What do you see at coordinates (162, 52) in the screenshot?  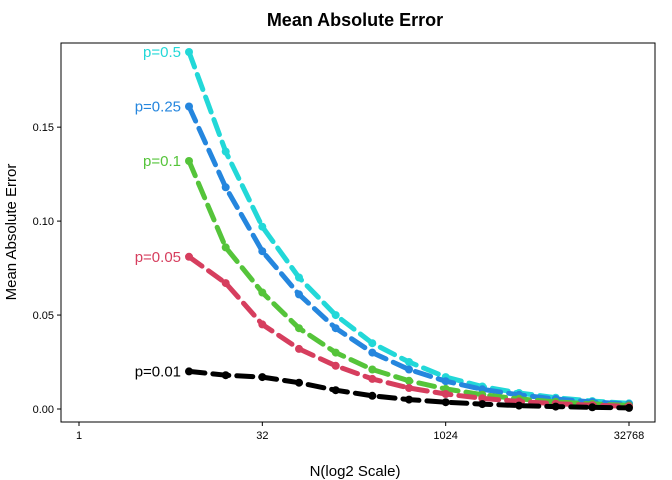 I see `series-label: p=0.5` at bounding box center [162, 52].